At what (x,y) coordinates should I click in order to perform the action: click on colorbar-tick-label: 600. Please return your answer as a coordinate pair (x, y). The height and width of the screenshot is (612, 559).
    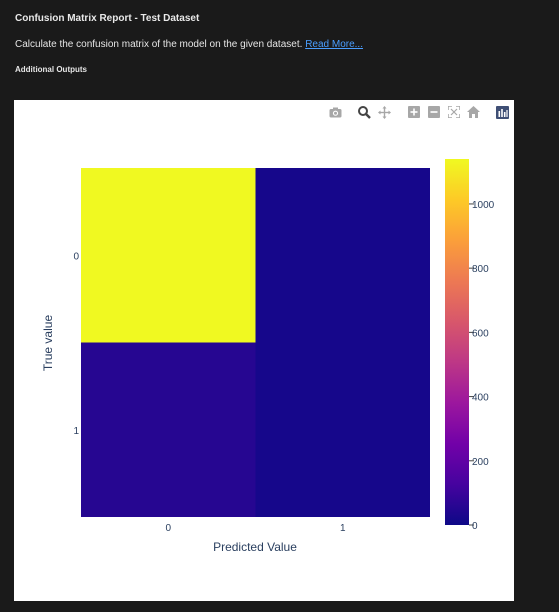
    Looking at the image, I should click on (480, 333).